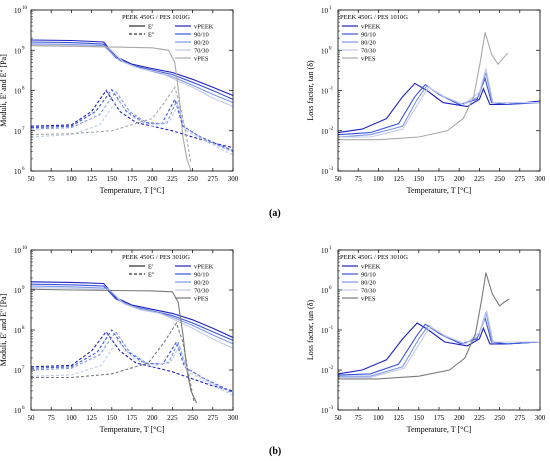  What do you see at coordinates (132, 367) in the screenshot?
I see `series-line-70-30-loss-modulus` at bounding box center [132, 367].